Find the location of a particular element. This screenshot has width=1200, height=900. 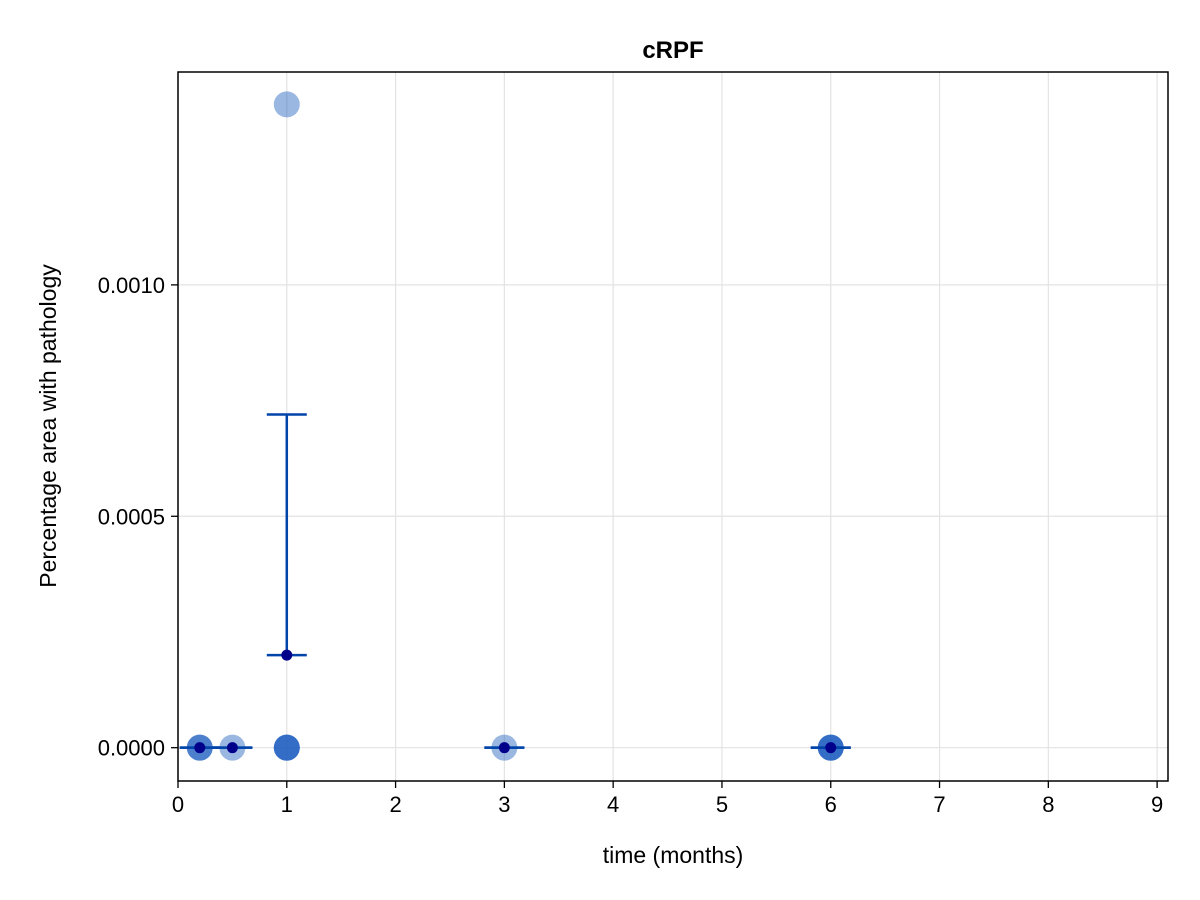

x-tick-label: 9 is located at coordinates (1157, 804).